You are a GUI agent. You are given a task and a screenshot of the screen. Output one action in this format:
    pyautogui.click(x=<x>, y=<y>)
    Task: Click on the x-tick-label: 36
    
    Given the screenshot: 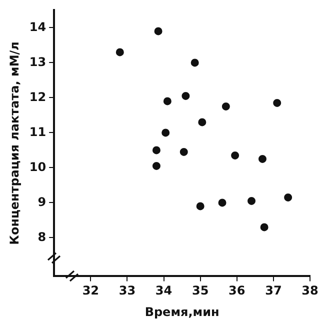 What is the action you would take?
    pyautogui.click(x=237, y=291)
    